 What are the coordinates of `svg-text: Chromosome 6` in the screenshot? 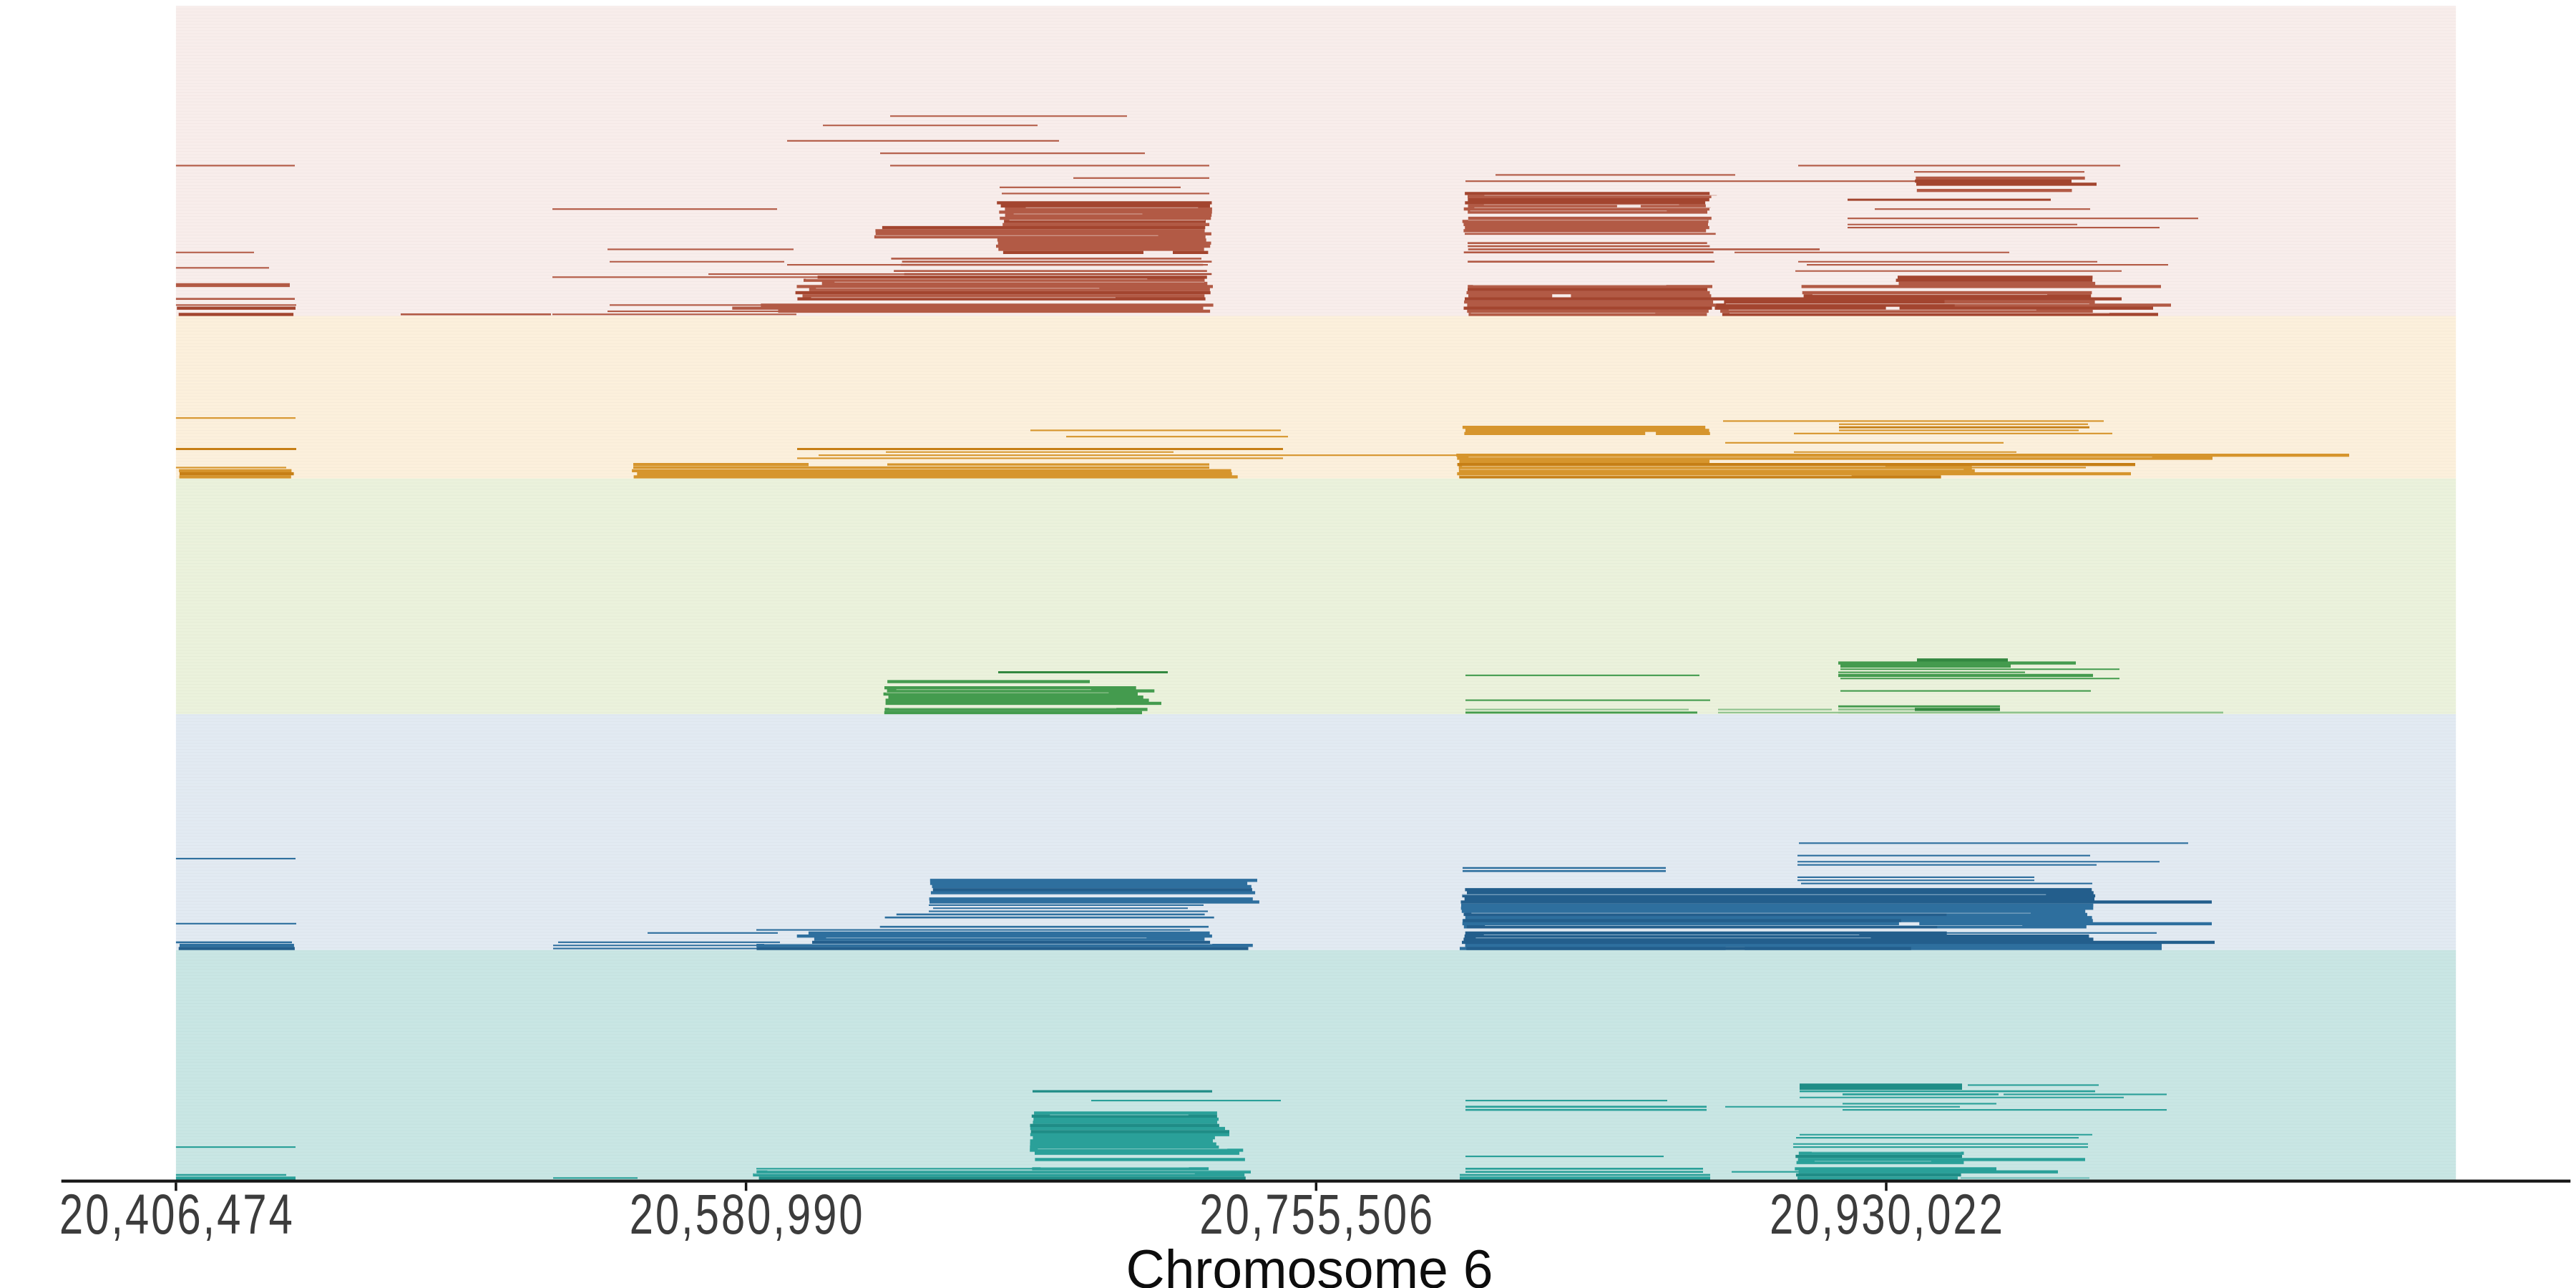 It's located at (1309, 1263).